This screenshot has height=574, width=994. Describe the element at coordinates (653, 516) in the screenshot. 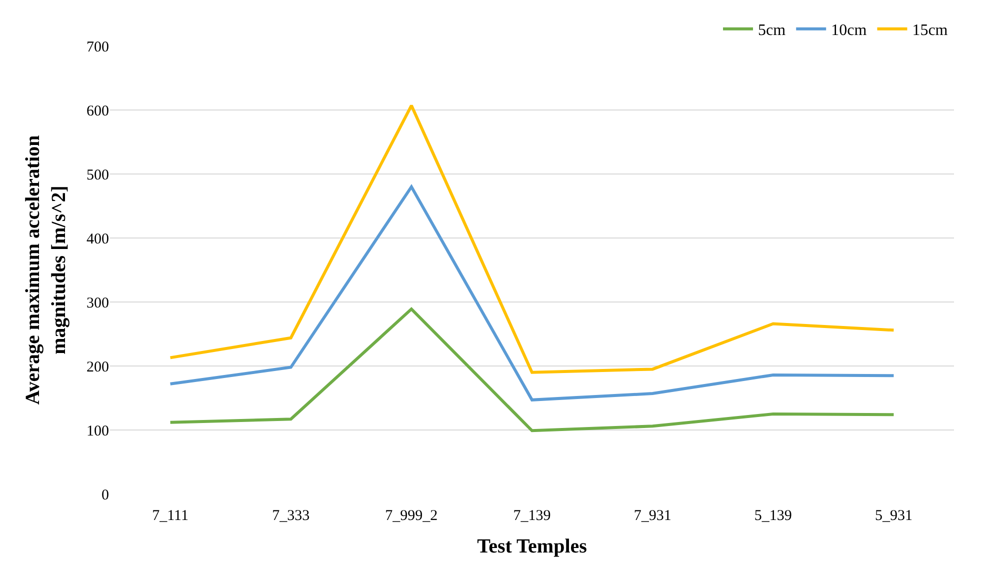

I see `x-tick-label: 7_931` at that location.